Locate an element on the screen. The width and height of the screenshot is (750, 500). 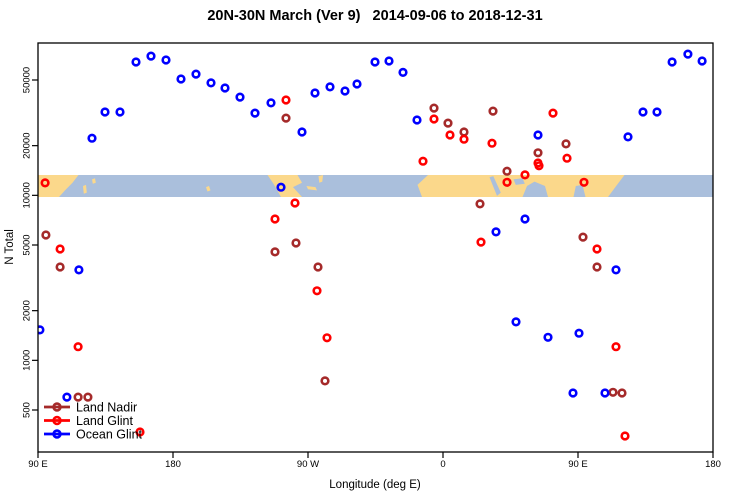
y-tick-label: 500 is located at coordinates (27, 410).